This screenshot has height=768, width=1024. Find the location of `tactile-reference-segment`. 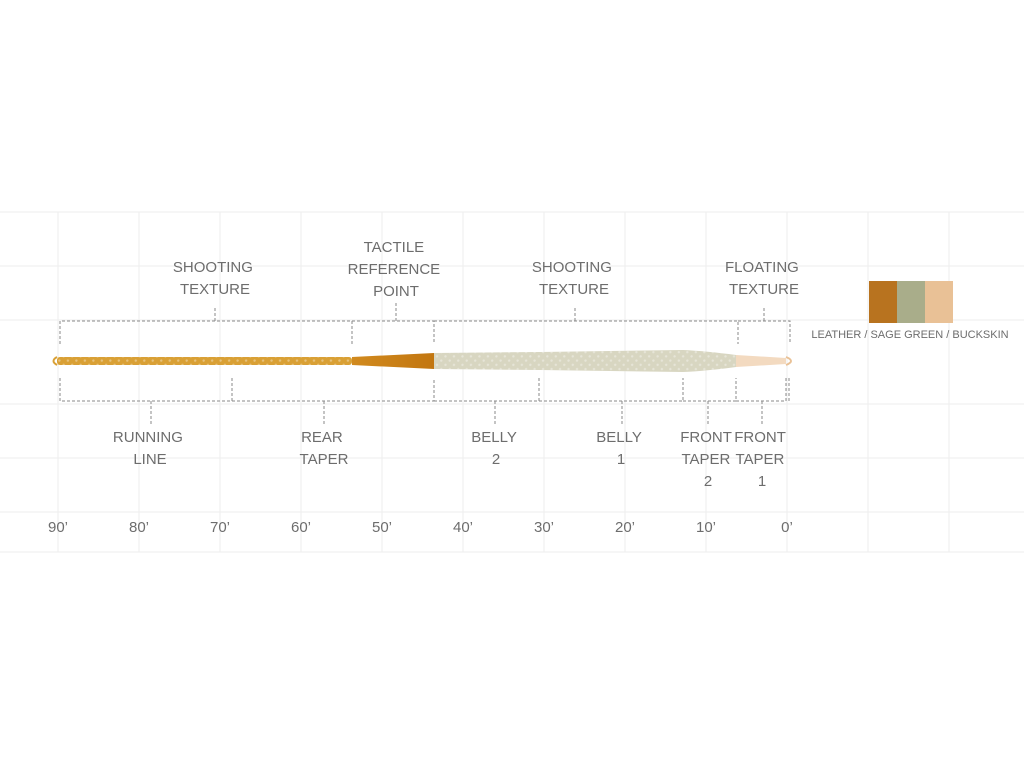

tactile-reference-segment is located at coordinates (393, 361).